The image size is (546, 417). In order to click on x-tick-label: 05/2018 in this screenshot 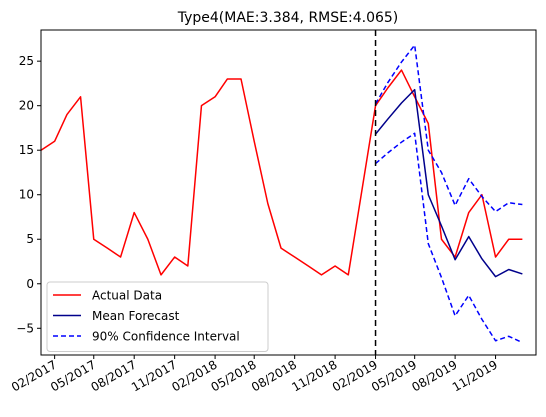, I will do `click(234, 375)`.